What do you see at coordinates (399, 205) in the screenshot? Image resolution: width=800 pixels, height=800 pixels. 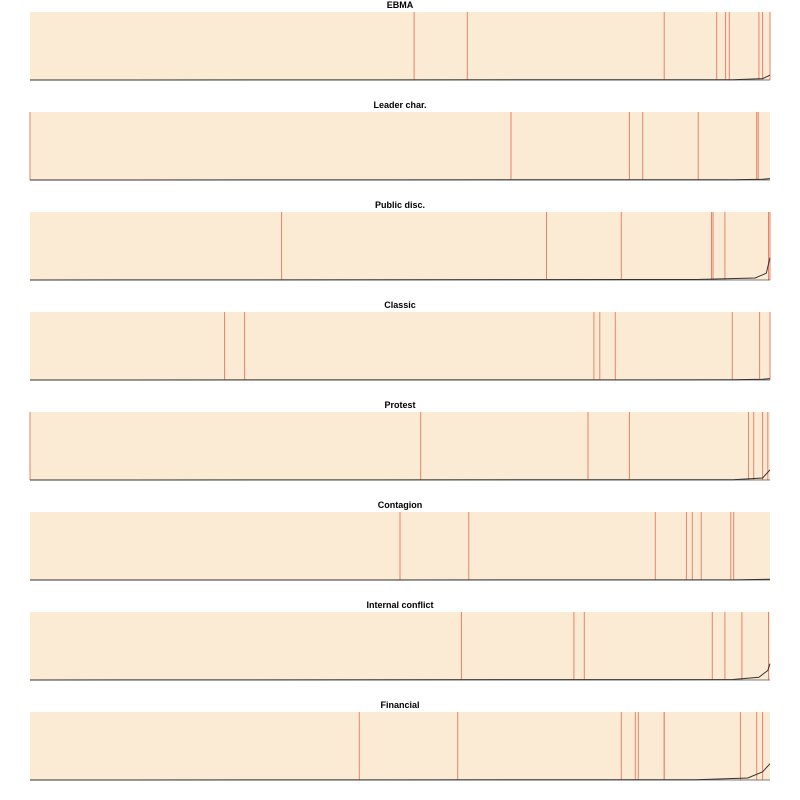 I see `panel-title: Public disc.` at bounding box center [399, 205].